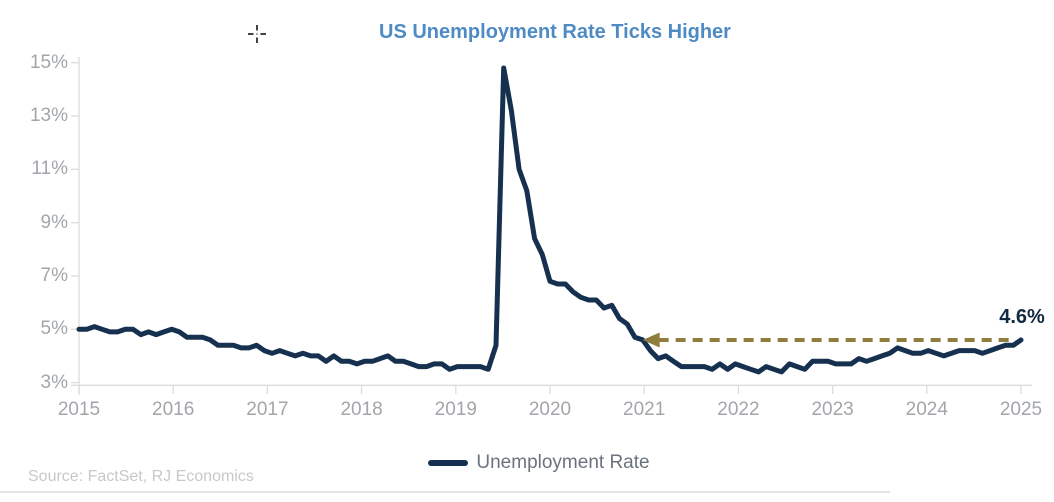 The width and height of the screenshot is (1054, 502). I want to click on chart-title: US Unemployment Rate Ticks Higher, so click(555, 32).